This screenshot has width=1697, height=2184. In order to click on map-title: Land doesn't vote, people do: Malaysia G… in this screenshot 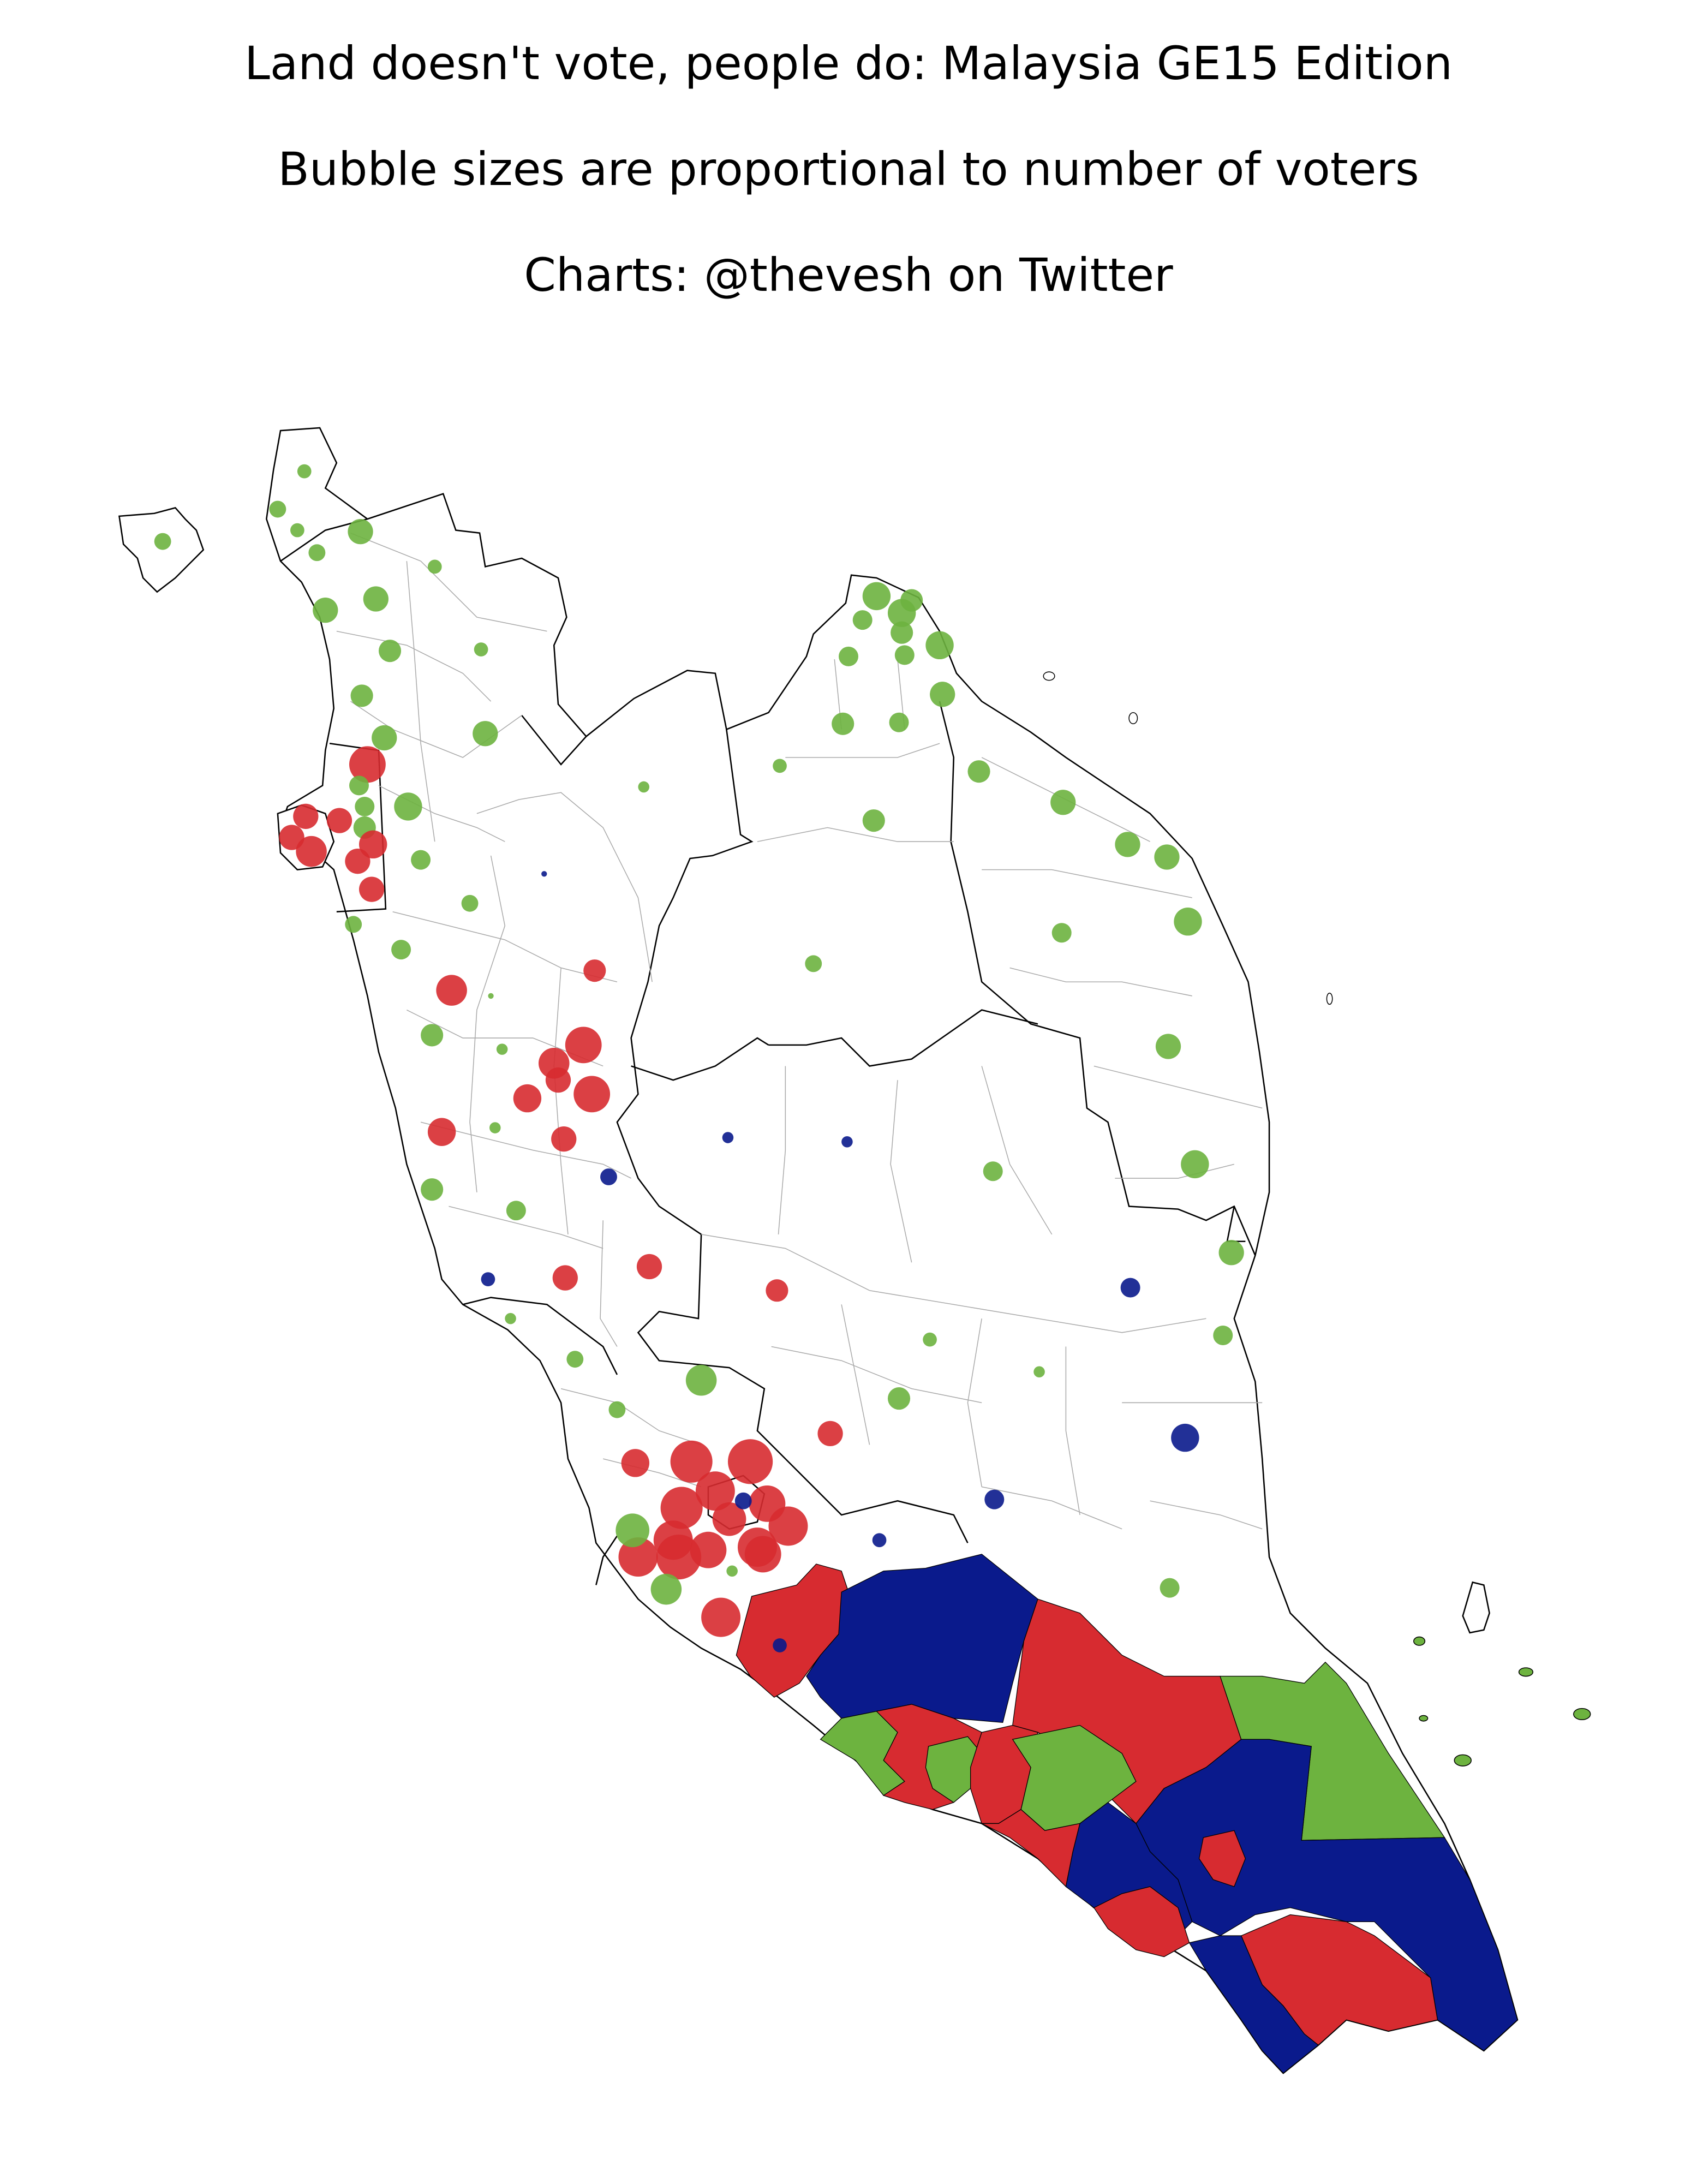, I will do `click(849, 63)`.